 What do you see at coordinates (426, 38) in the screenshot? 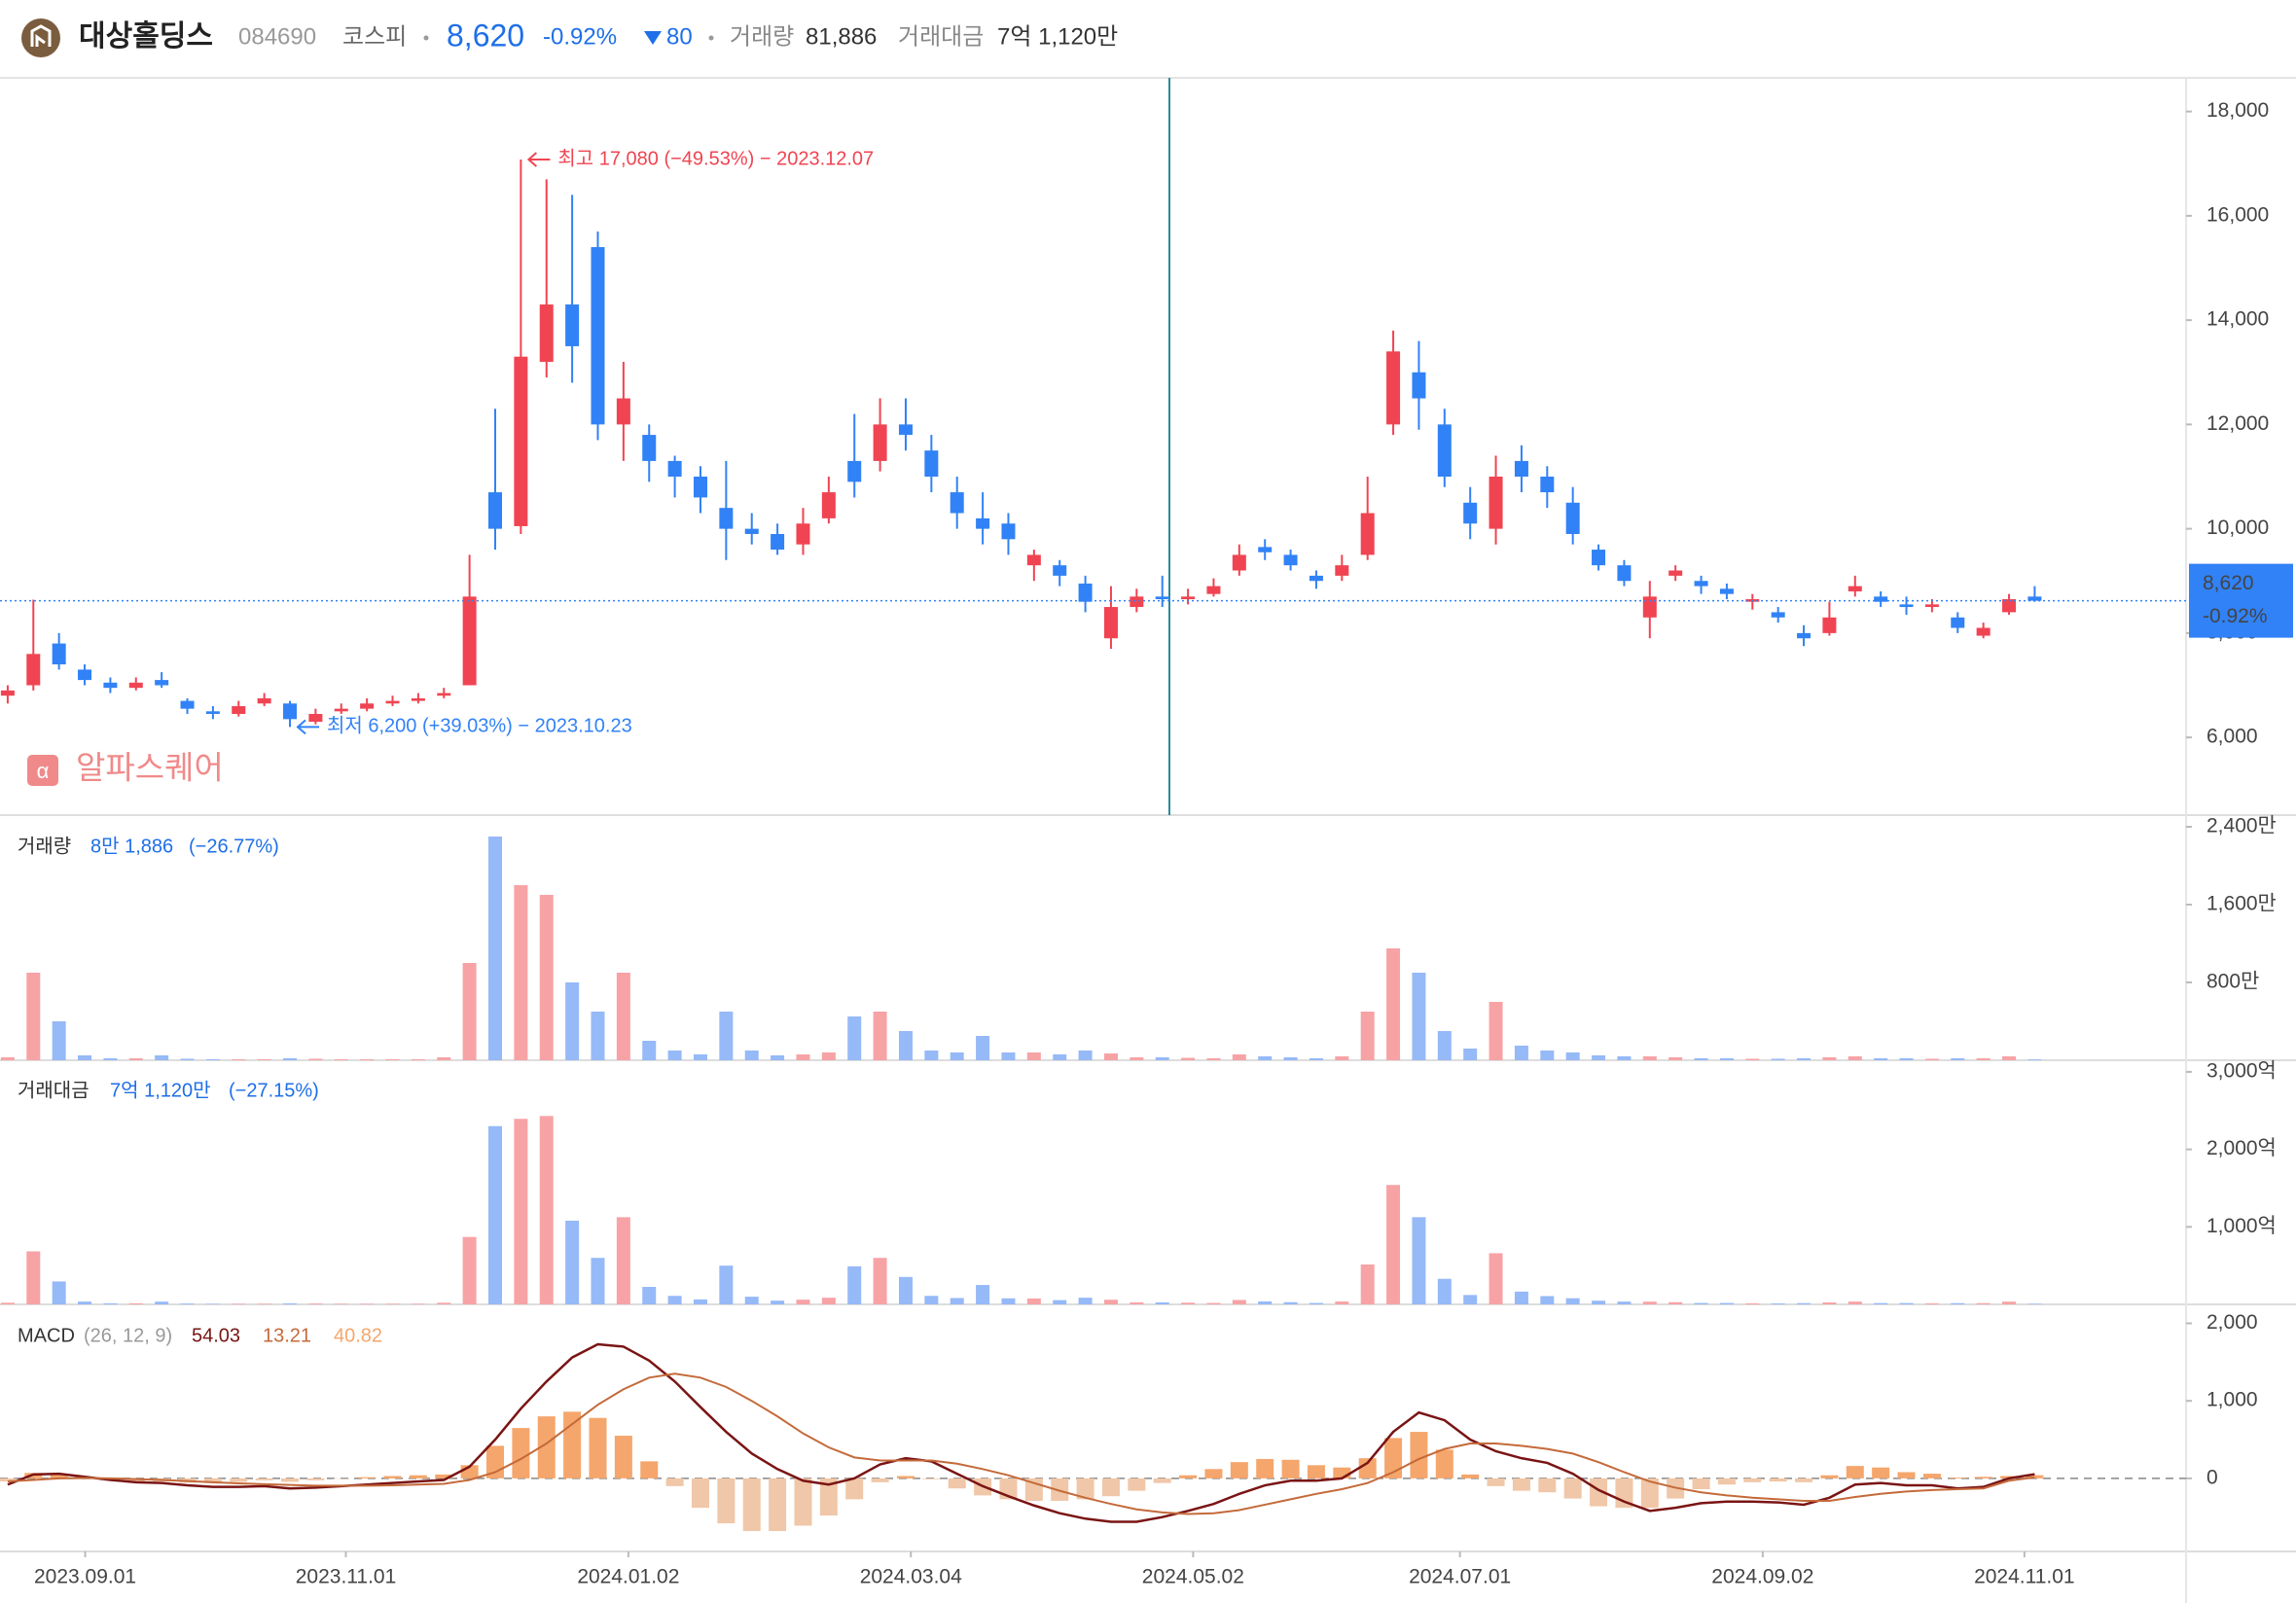
I see `separator` at bounding box center [426, 38].